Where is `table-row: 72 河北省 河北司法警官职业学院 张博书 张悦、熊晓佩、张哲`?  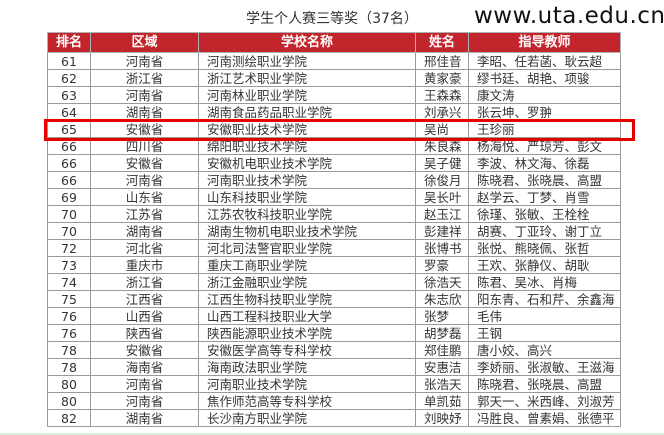 table-row: 72 河北省 河北司法警官职业学院 张博书 张悦、熊晓佩、张哲 is located at coordinates (334, 248).